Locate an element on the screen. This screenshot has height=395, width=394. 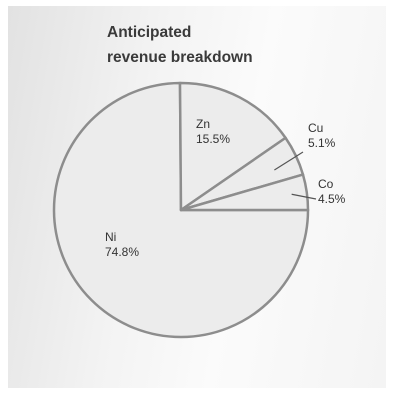
leader-line-cu is located at coordinates (289, 161).